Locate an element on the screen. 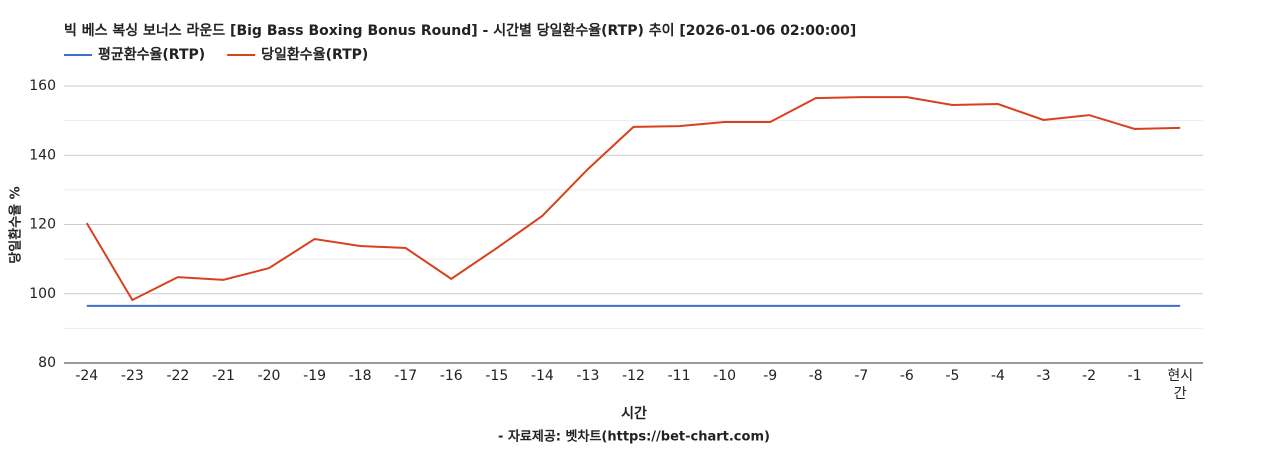  y-tick-label: 140 is located at coordinates (42, 155).